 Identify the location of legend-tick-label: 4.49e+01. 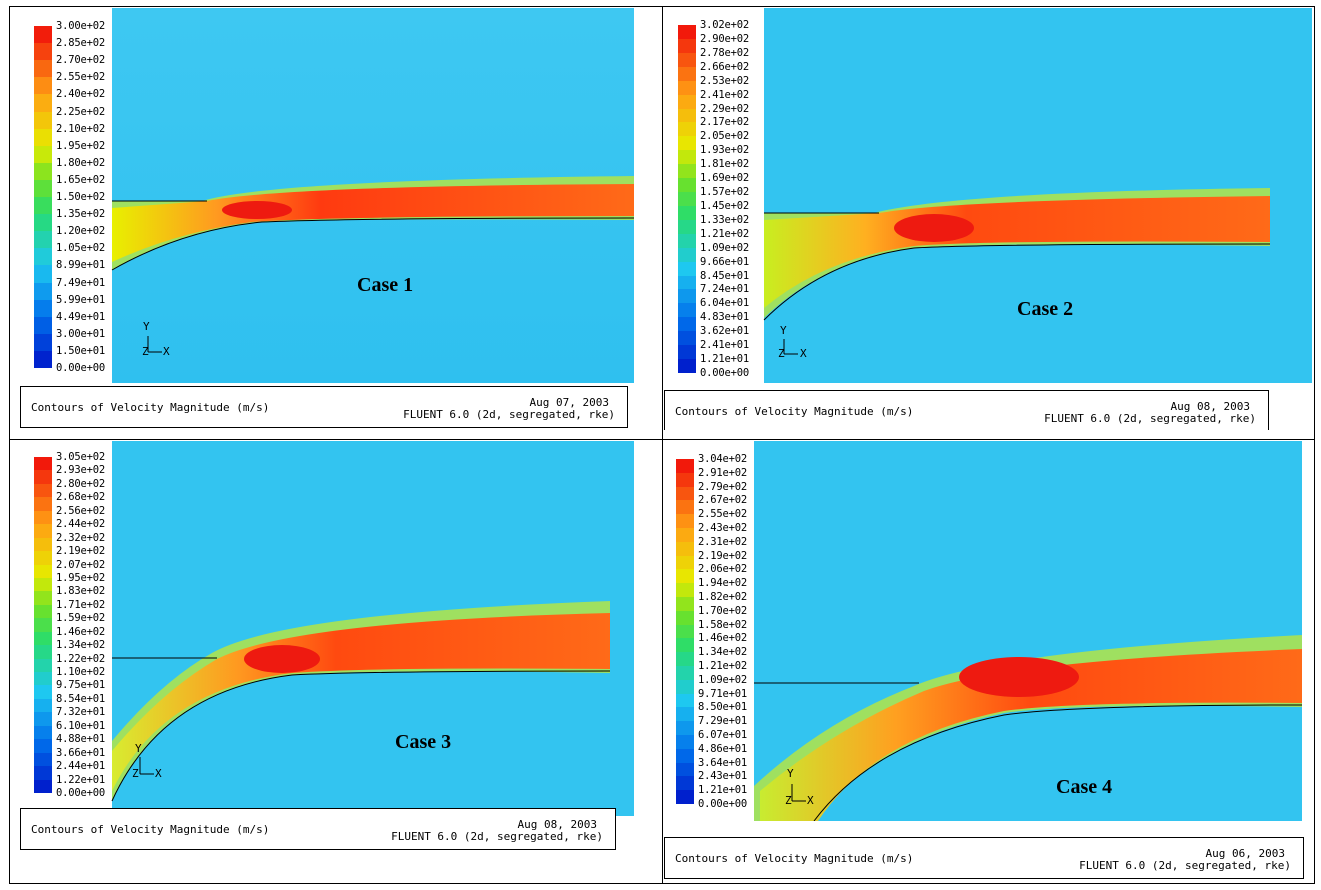
(80, 316).